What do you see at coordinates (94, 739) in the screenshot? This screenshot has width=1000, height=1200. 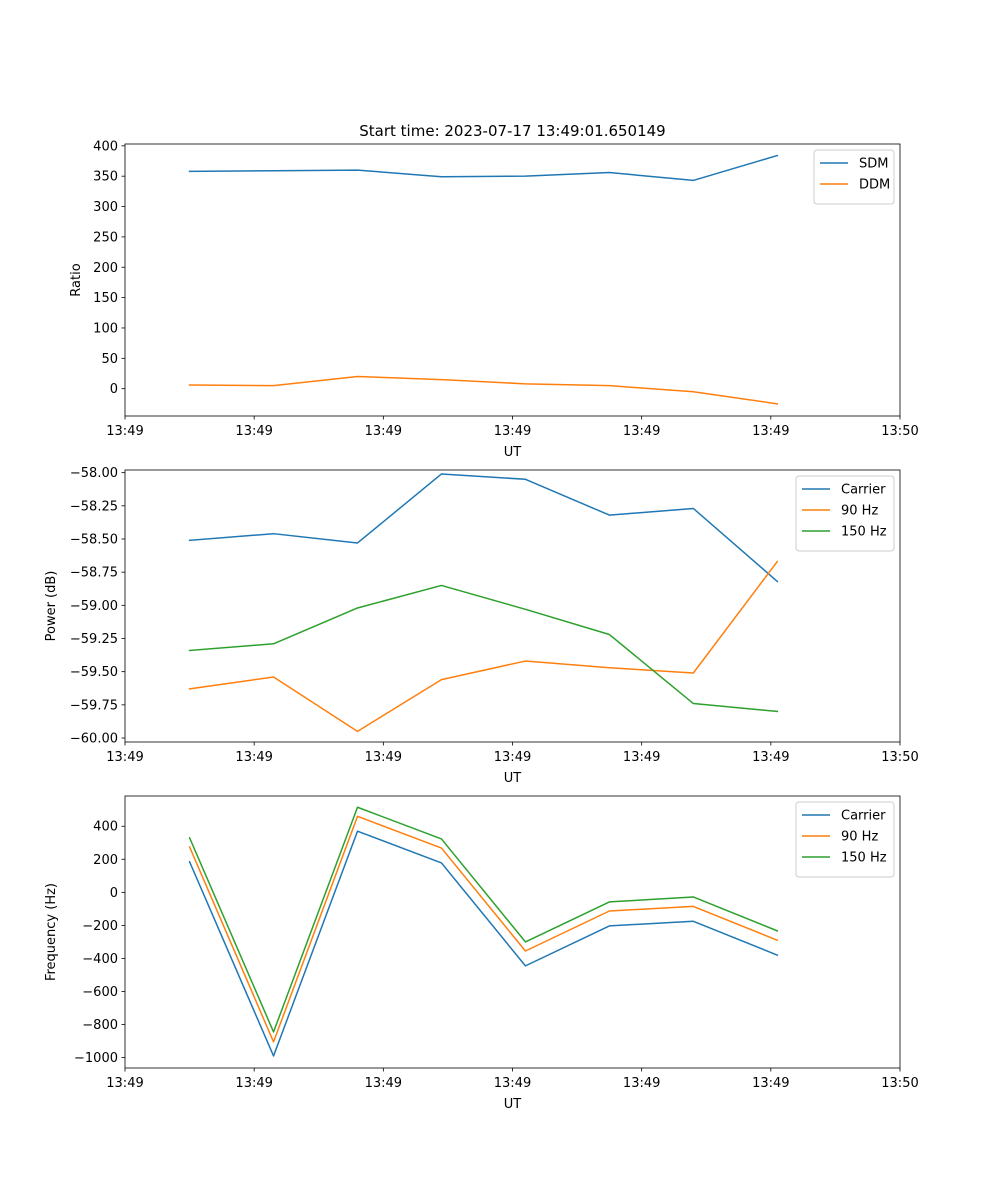 I see `y-tick-label: −60.00` at bounding box center [94, 739].